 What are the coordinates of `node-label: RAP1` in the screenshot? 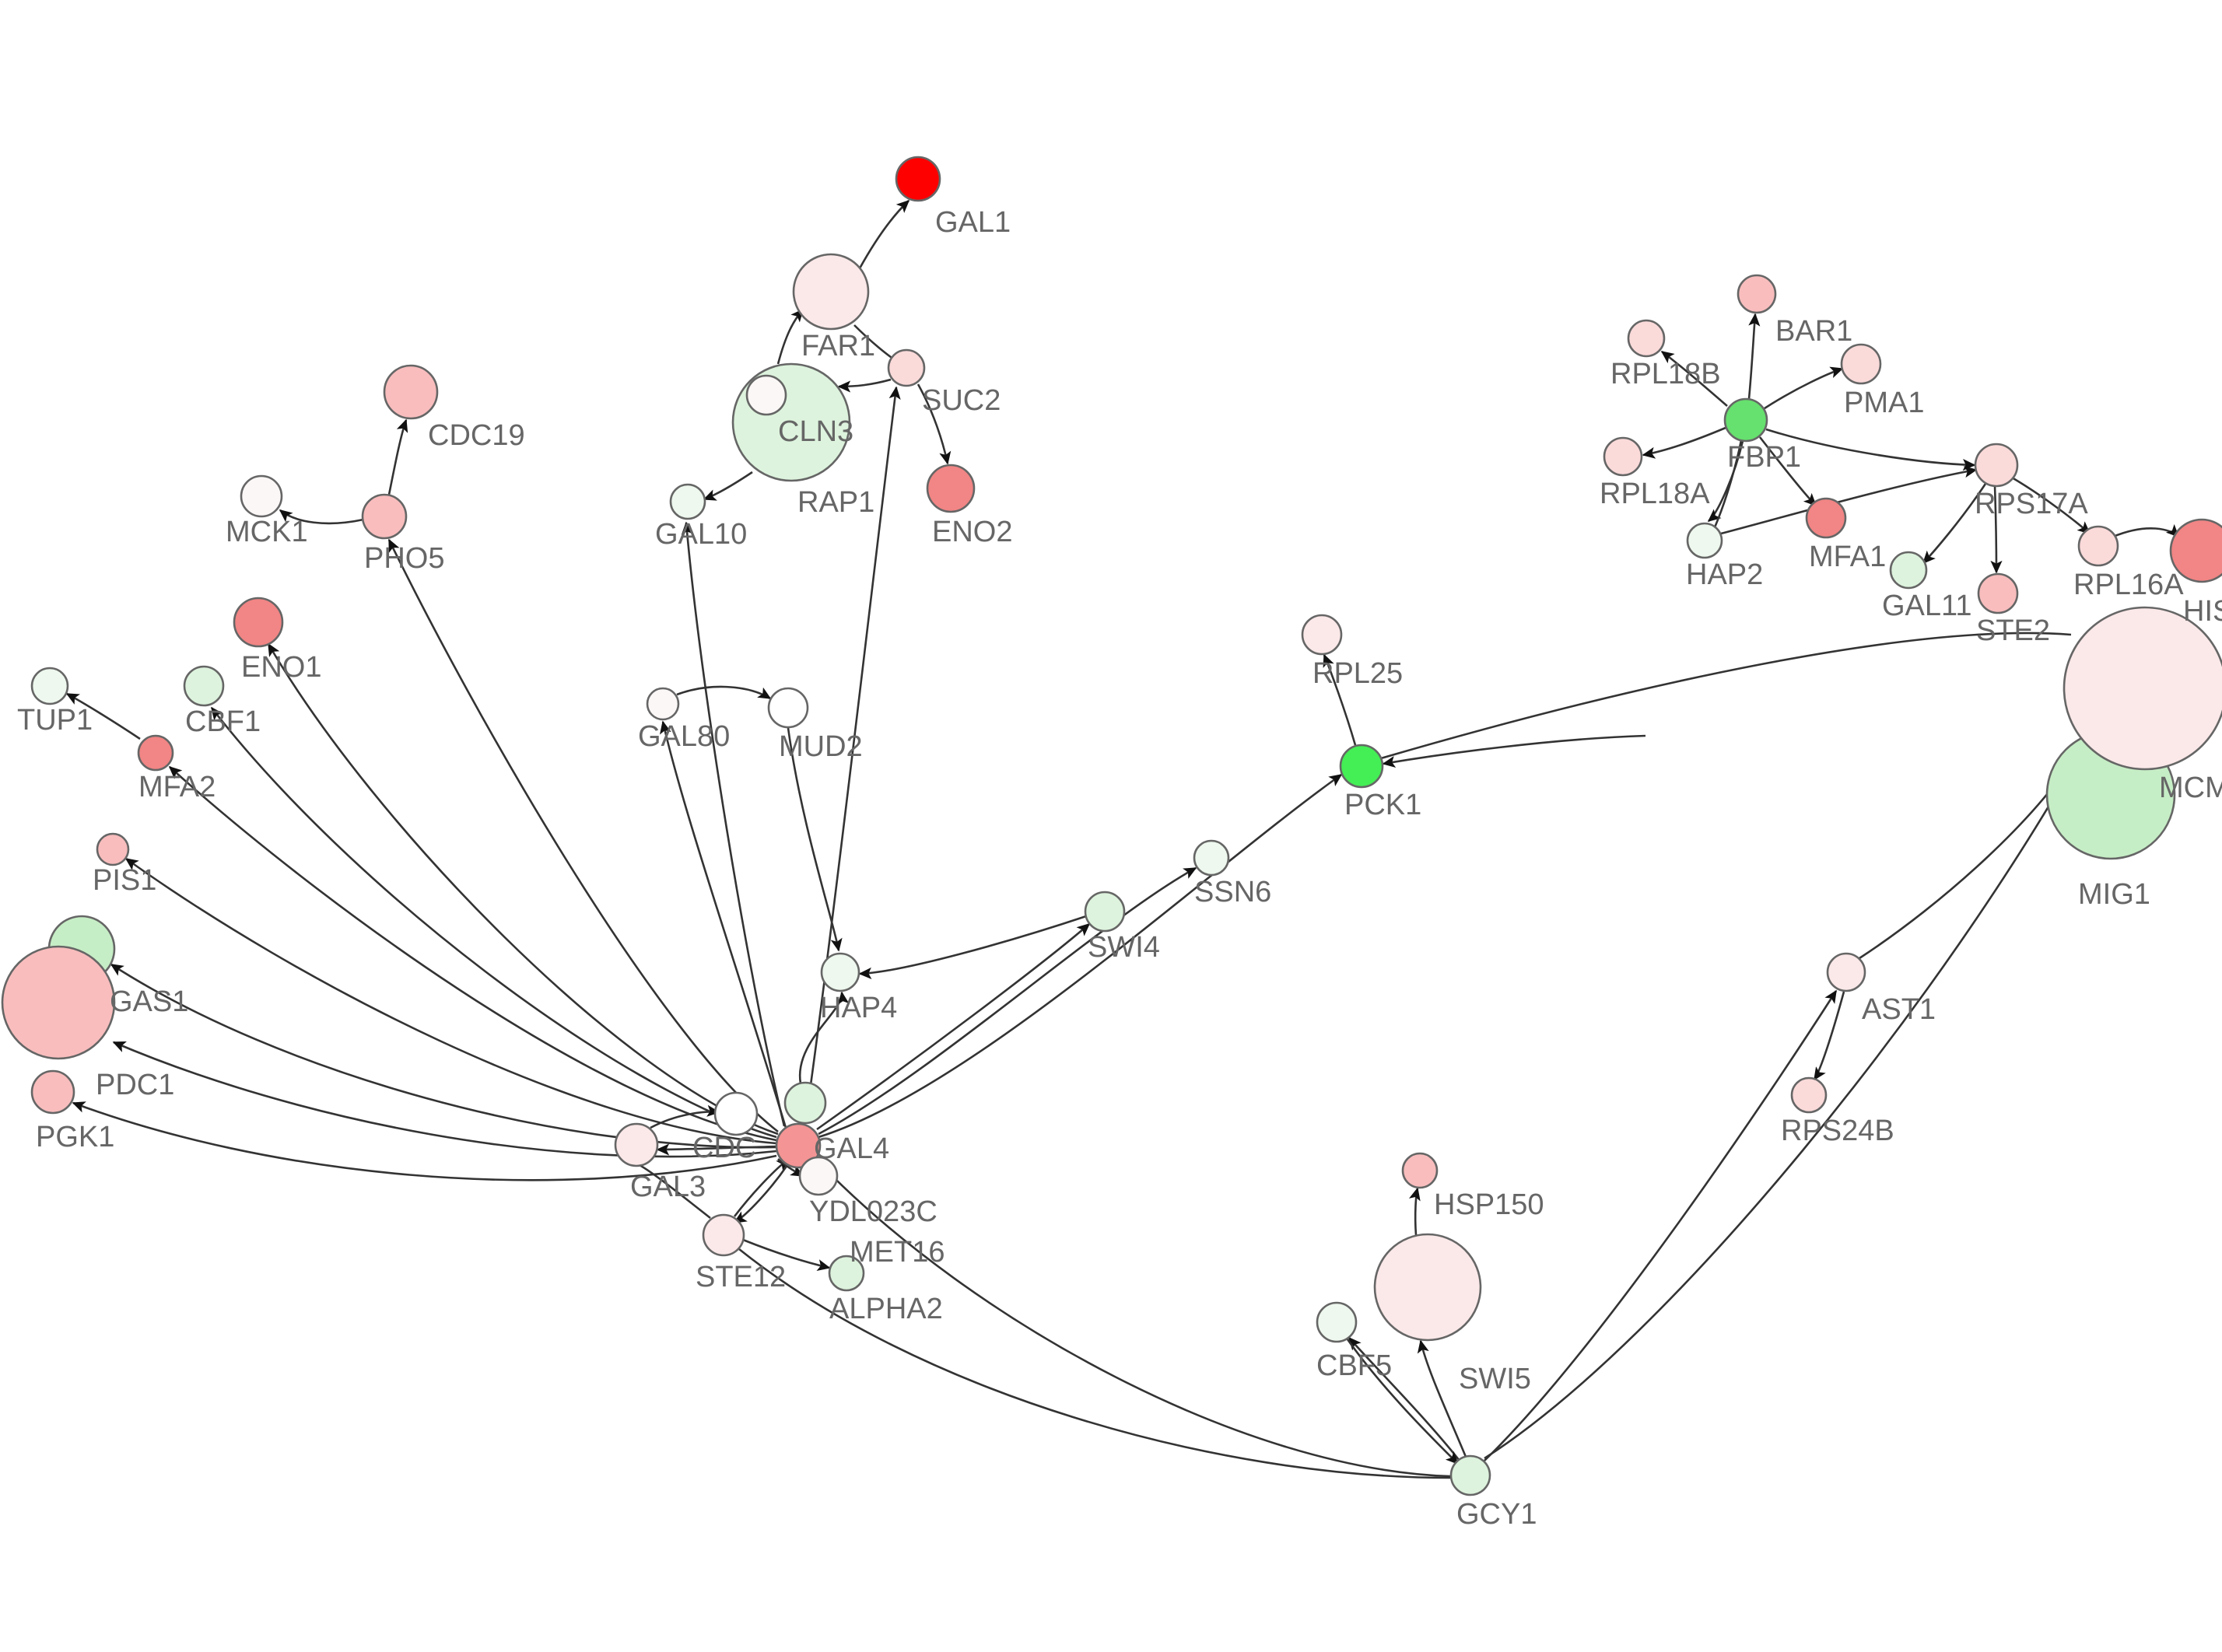 It's located at (835, 503).